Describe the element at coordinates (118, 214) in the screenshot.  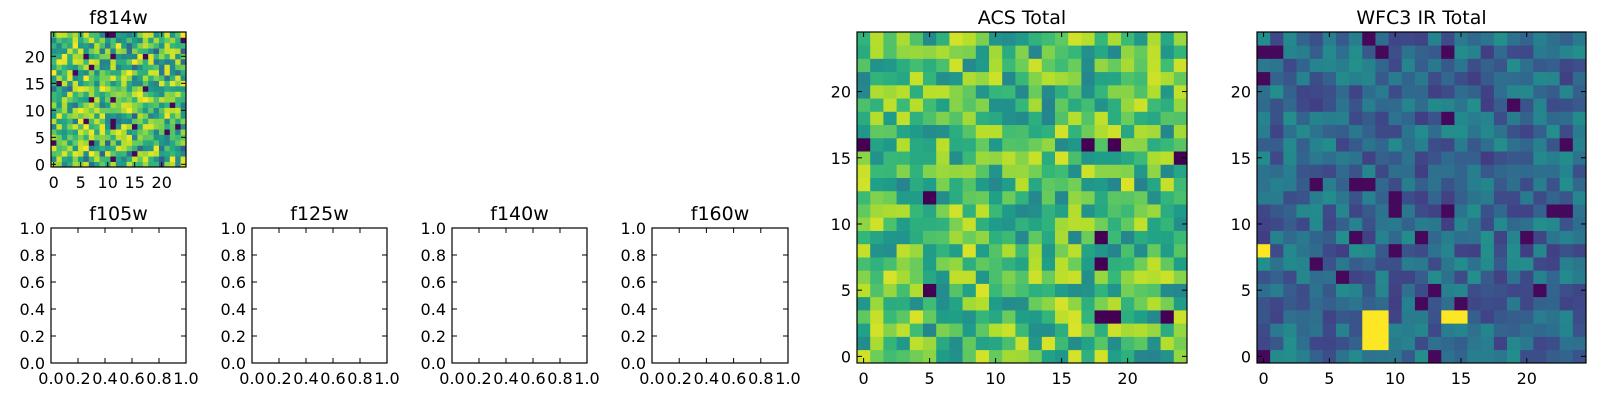
I see `panel-title: f105w` at that location.